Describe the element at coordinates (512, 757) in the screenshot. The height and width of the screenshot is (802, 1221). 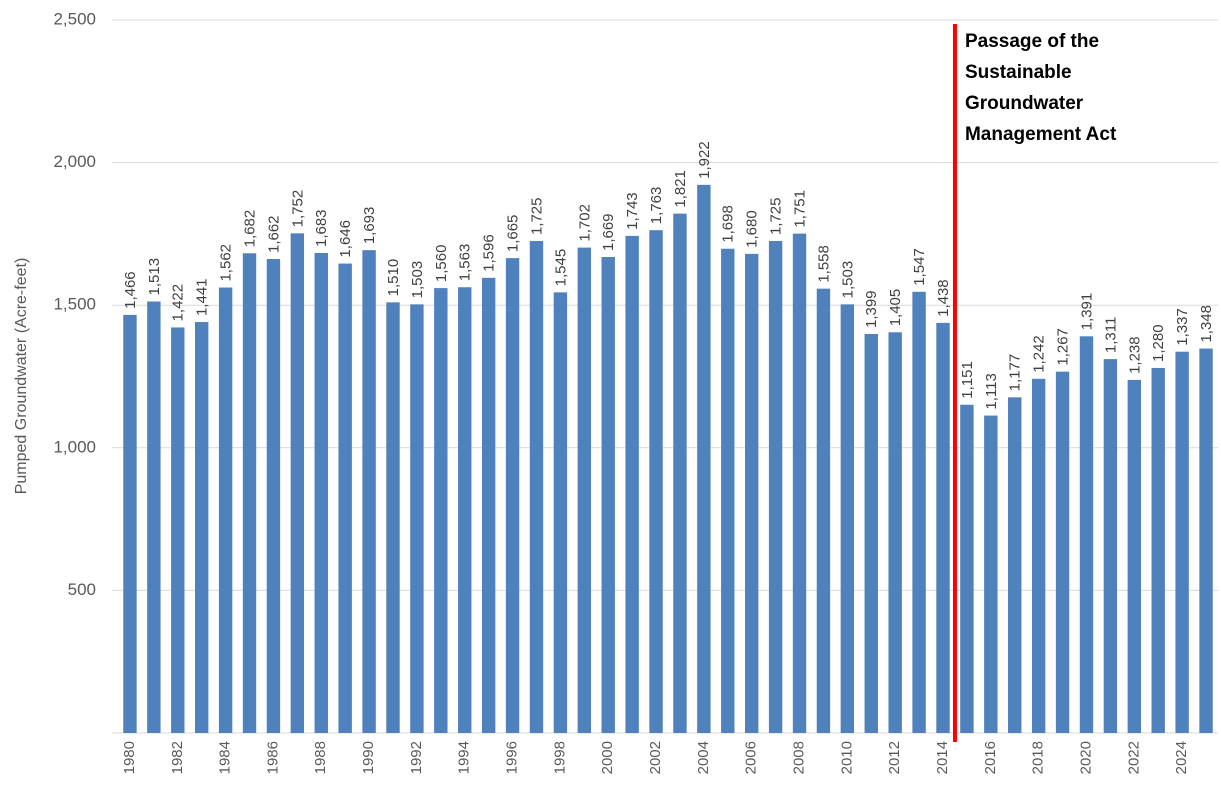
I see `x-tick-label: 1996` at that location.